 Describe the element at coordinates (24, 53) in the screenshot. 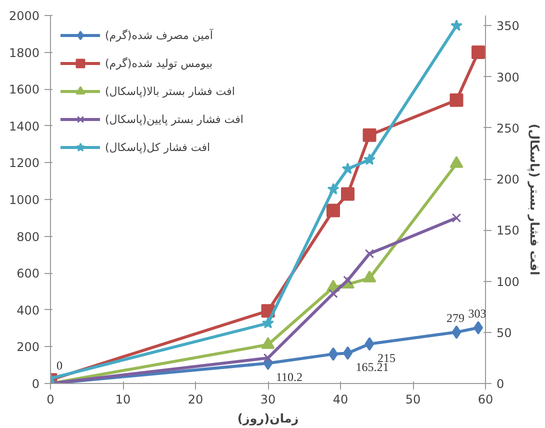

I see `y-tick-label: 1800` at that location.